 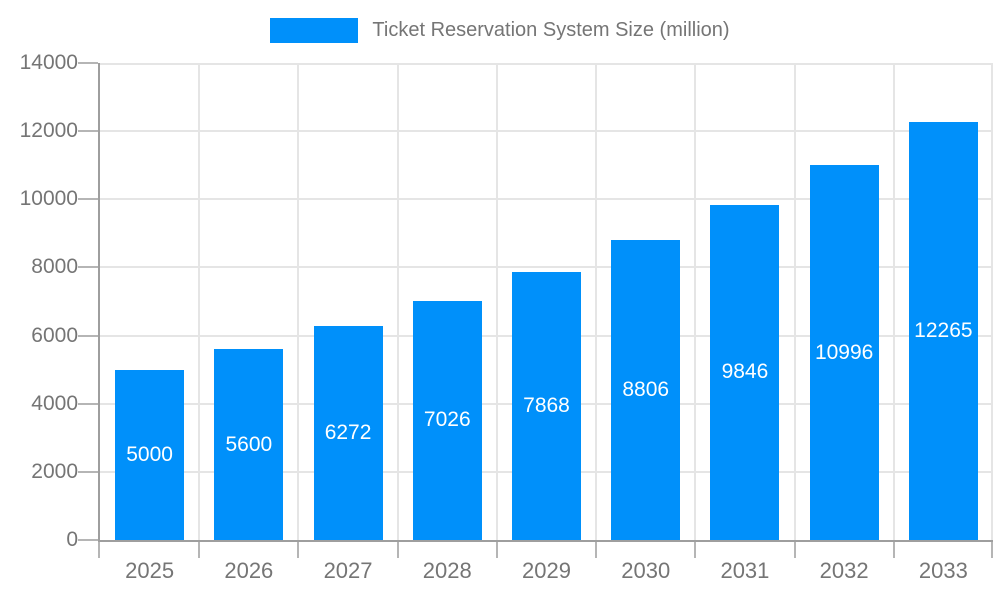 What do you see at coordinates (54, 471) in the screenshot?
I see `y-axis-tick-label: 2000` at bounding box center [54, 471].